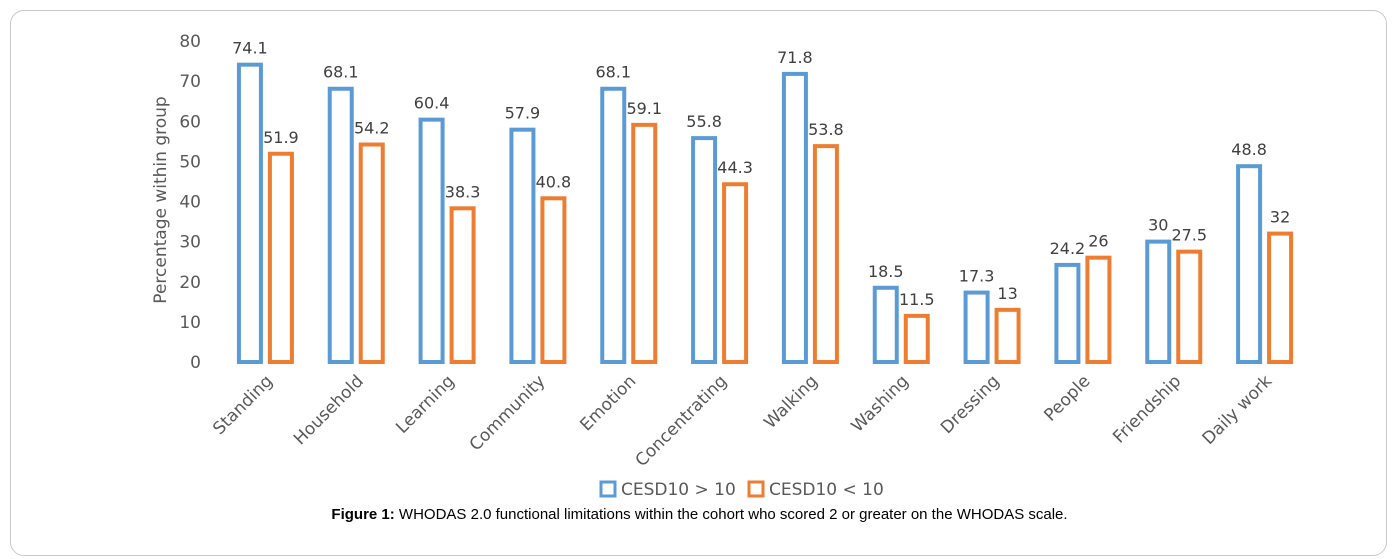  I want to click on data-label: 38.3, so click(463, 191).